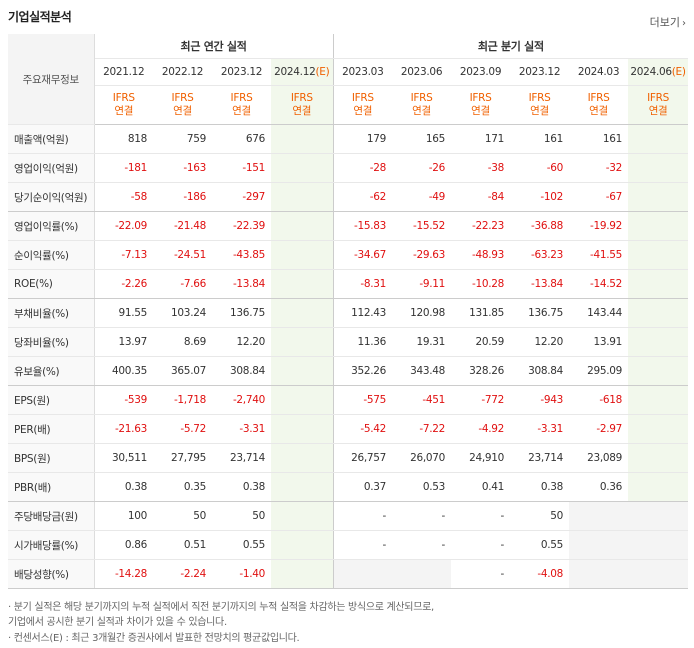 This screenshot has width=694, height=648. I want to click on value-cell: -28, so click(362, 168).